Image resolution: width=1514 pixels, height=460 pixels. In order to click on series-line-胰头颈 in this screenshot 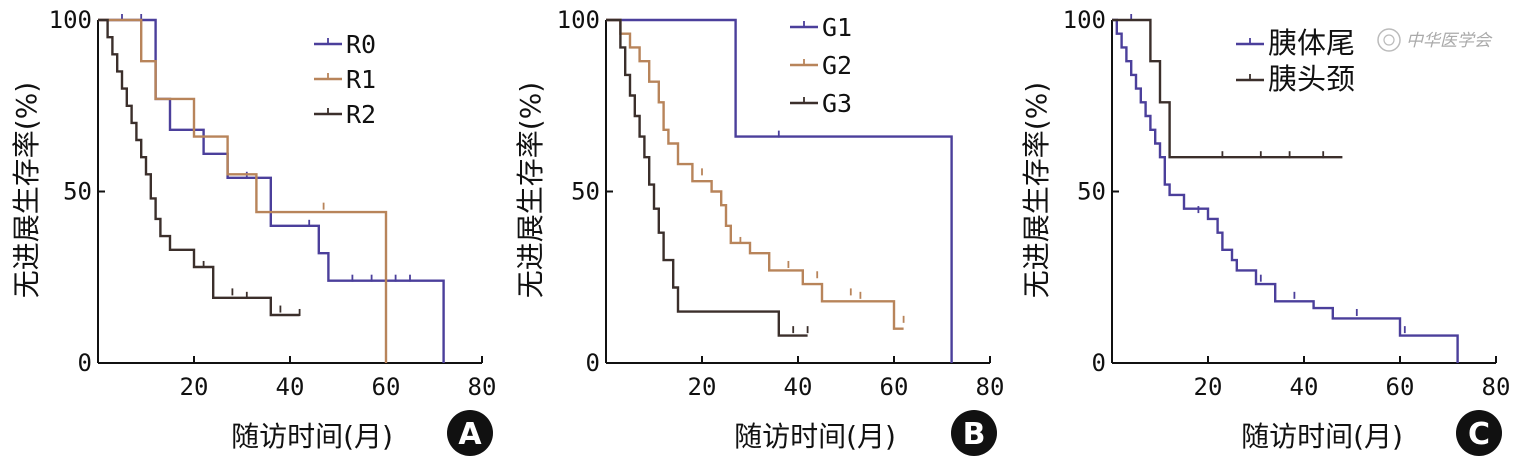, I will do `click(1227, 88)`.